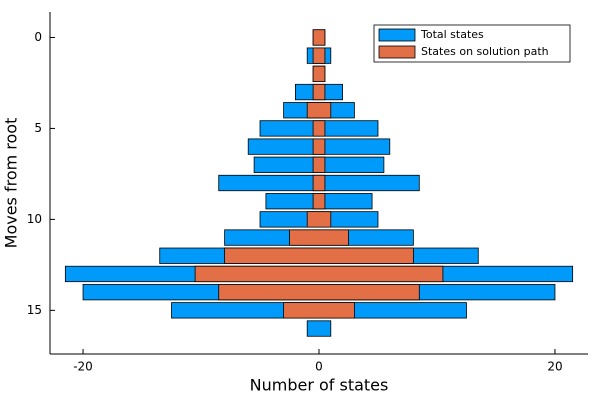 The width and height of the screenshot is (600, 400). I want to click on y-tick-label: 5, so click(38, 128).